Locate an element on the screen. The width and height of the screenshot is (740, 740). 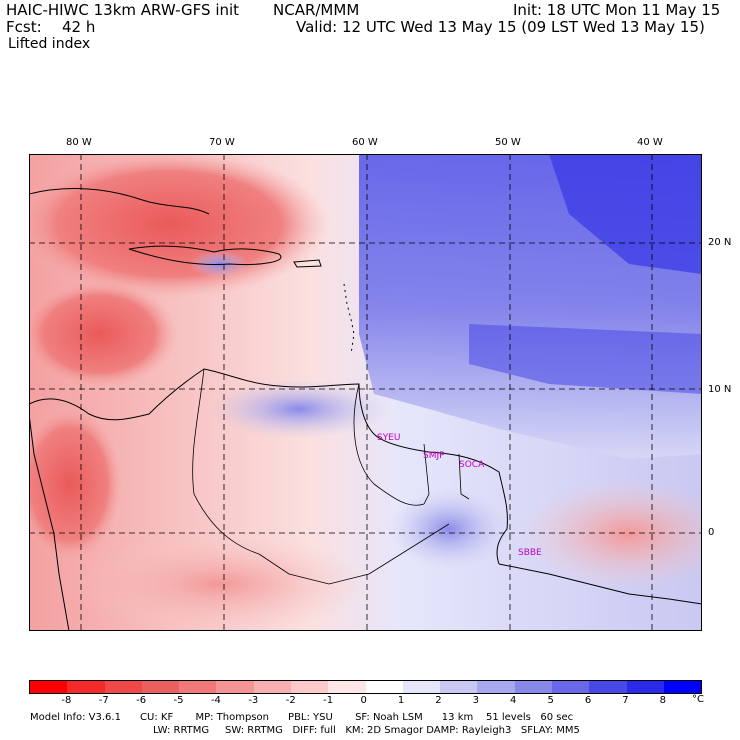
station-syeu: SYEU is located at coordinates (389, 438).